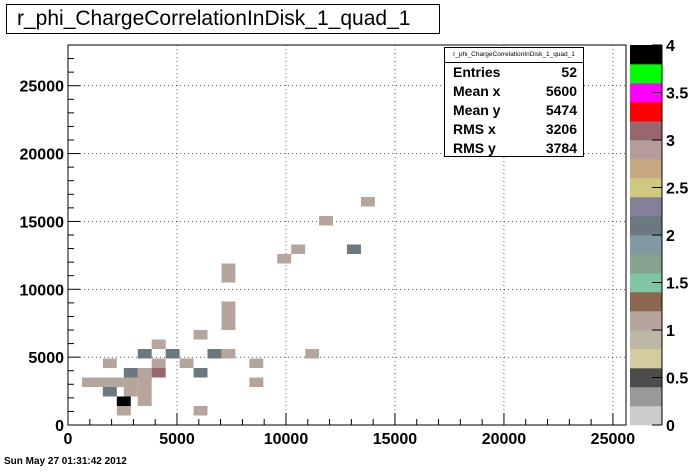 The image size is (696, 472). What do you see at coordinates (561, 129) in the screenshot?
I see `stat-value: 3206` at bounding box center [561, 129].